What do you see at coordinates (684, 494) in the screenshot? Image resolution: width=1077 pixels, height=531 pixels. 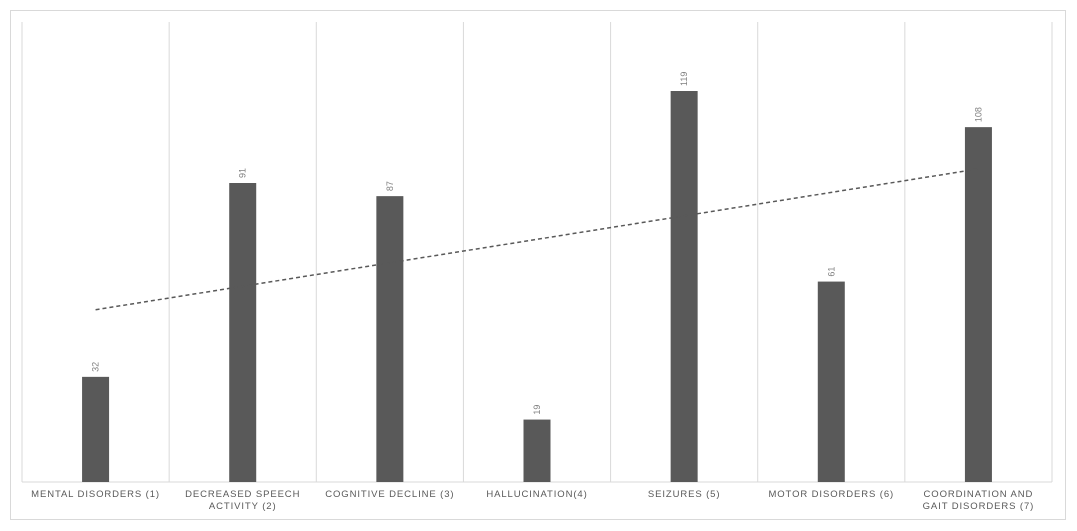 I see `x-tick-label: SEIZURES (5)` at bounding box center [684, 494].